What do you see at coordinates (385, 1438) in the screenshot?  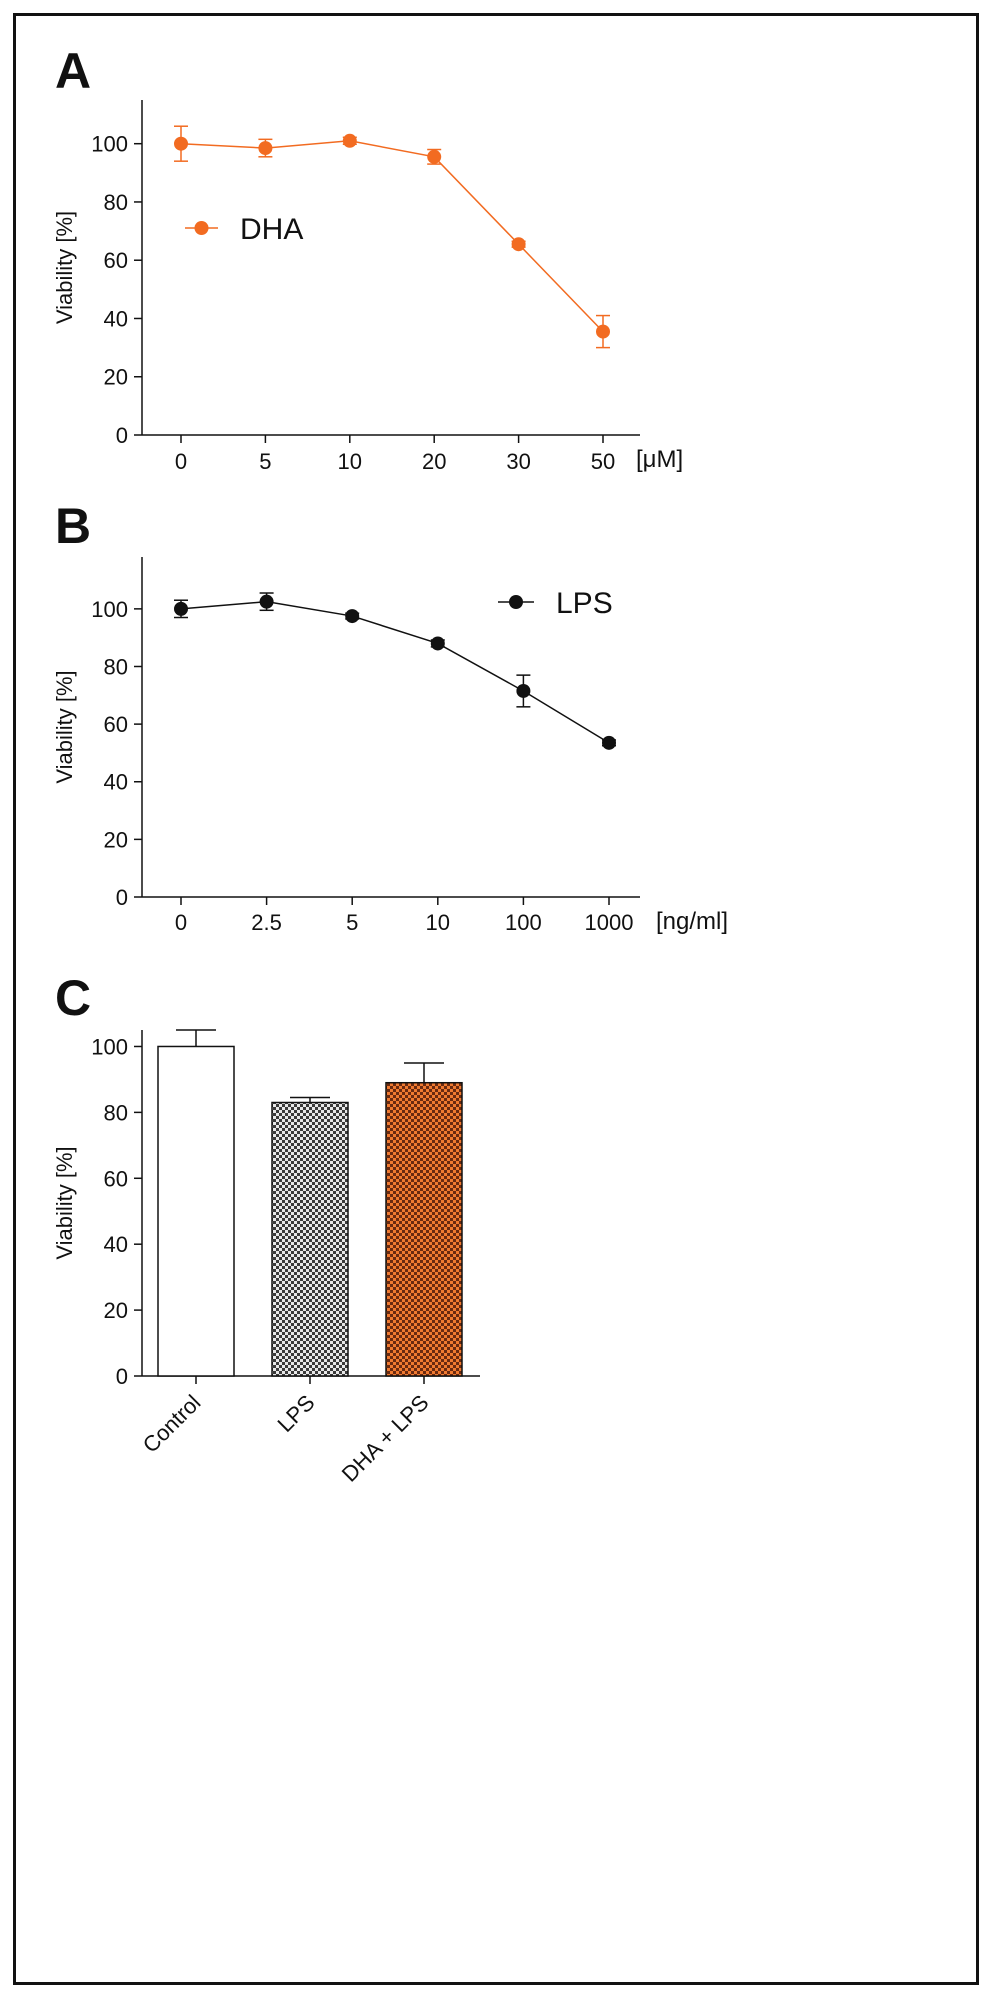 I see `x-tick-label: DHA + LPS` at bounding box center [385, 1438].